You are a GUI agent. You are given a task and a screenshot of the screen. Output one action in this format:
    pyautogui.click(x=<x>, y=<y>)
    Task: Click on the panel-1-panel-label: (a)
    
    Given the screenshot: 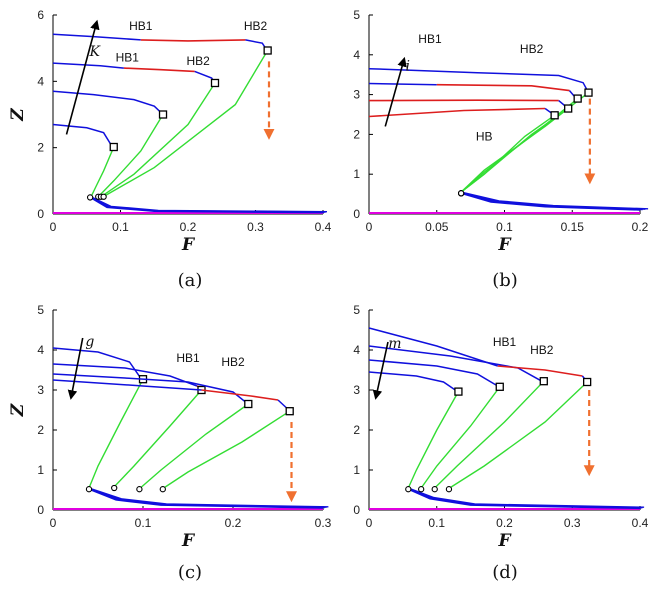 What is the action you would take?
    pyautogui.click(x=190, y=280)
    